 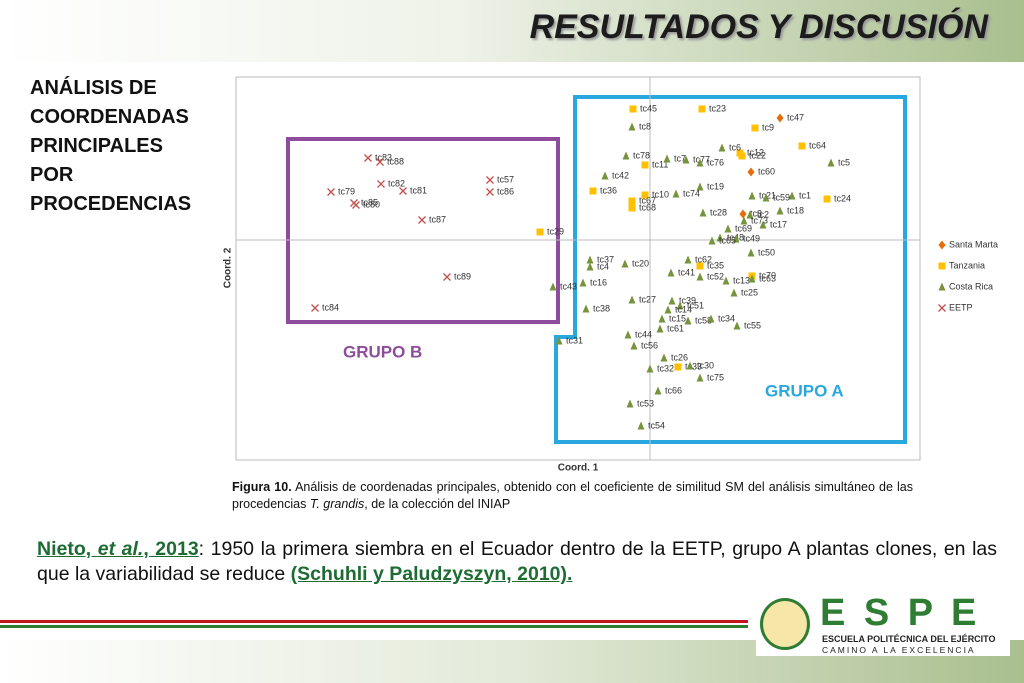 What do you see at coordinates (641, 155) in the screenshot?
I see `point-label: tc78` at bounding box center [641, 155].